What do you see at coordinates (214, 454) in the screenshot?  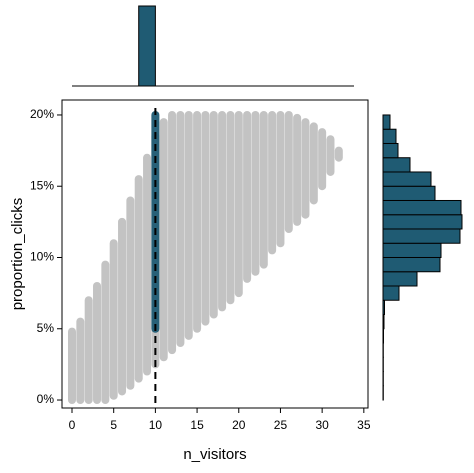 I see `x-axis-label: n_visitors` at bounding box center [214, 454].